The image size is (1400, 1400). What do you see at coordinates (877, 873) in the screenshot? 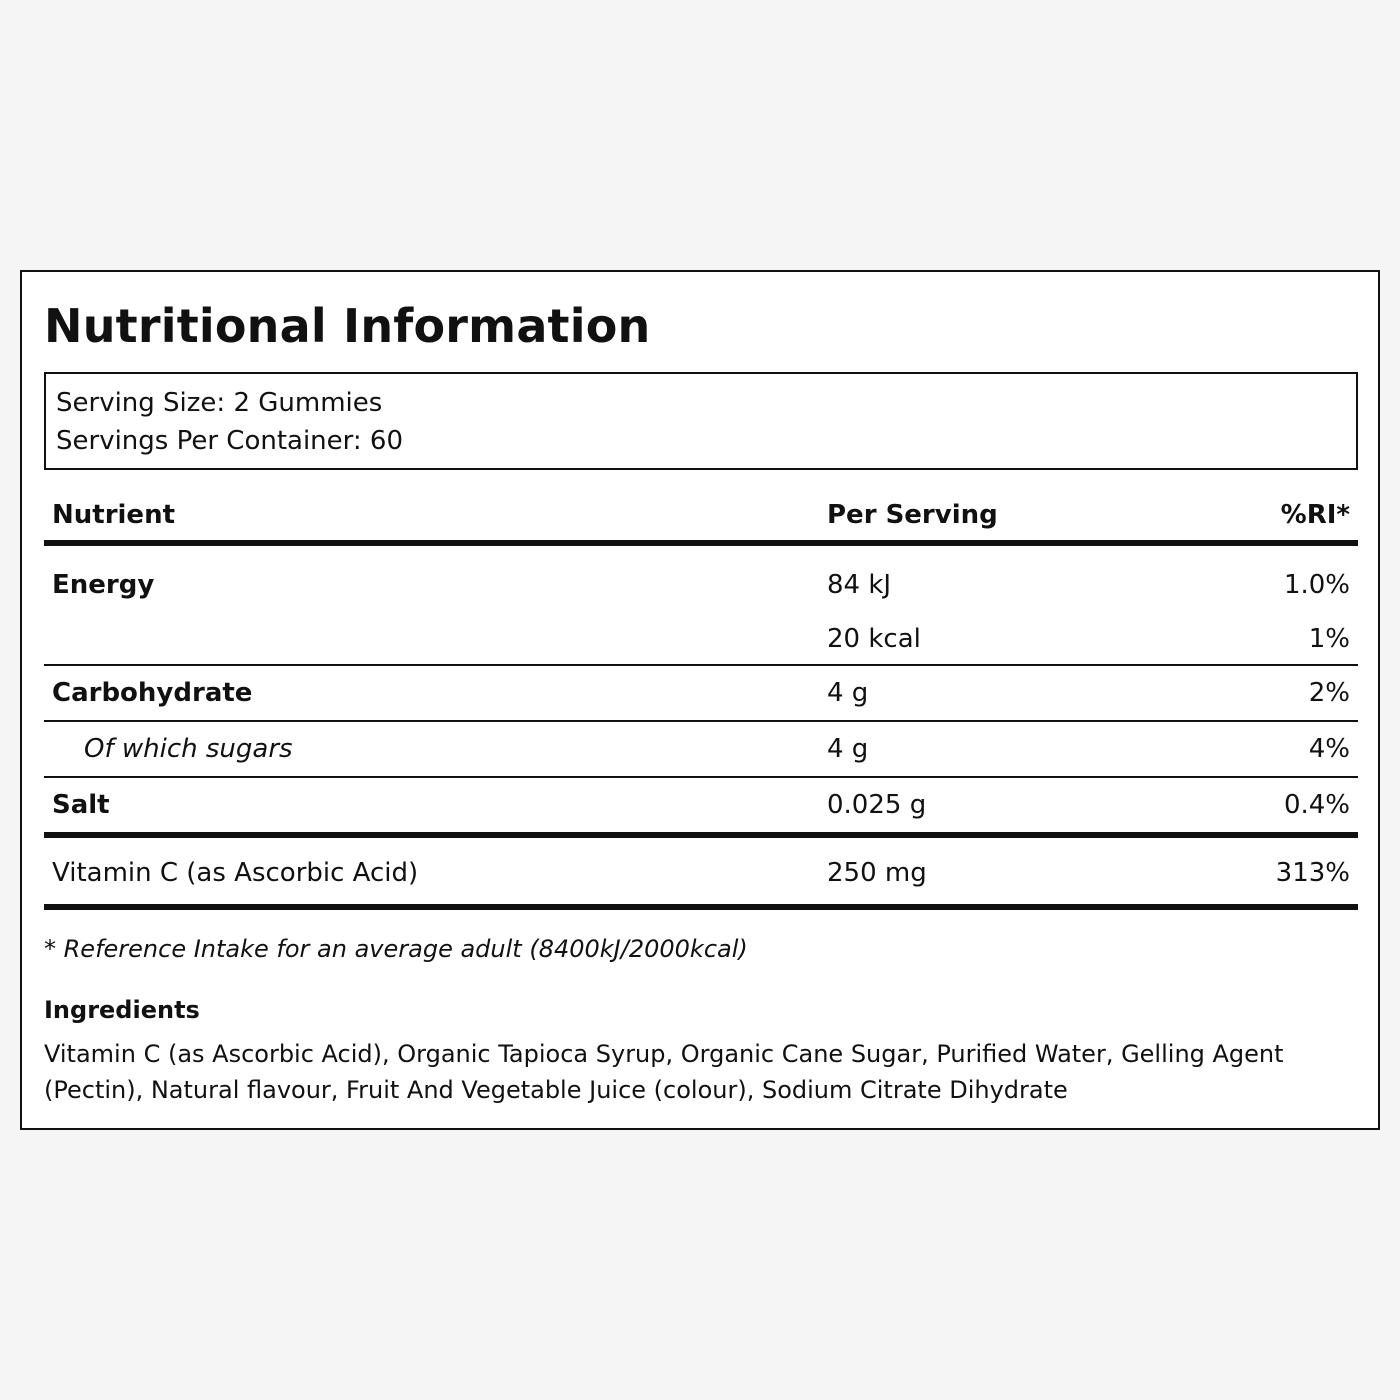
I see `vitamin-c-amount: 250 mg` at bounding box center [877, 873].